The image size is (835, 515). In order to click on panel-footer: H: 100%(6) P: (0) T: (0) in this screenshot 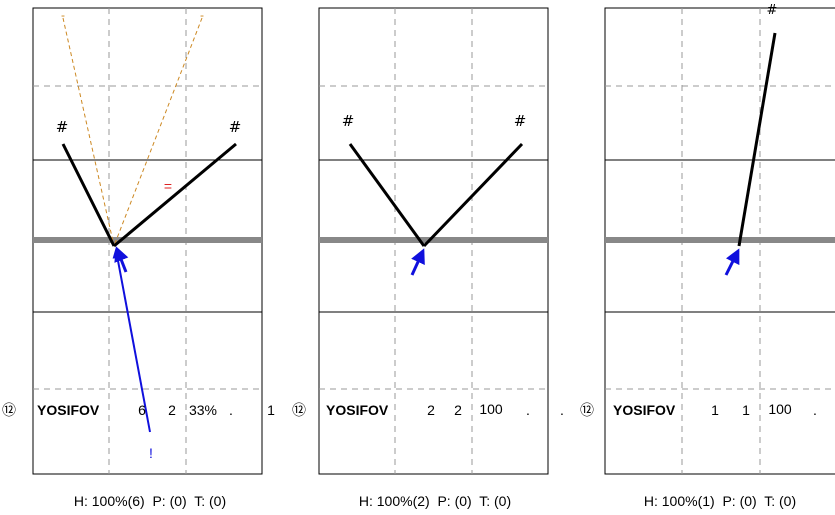, I will do `click(150, 501)`.